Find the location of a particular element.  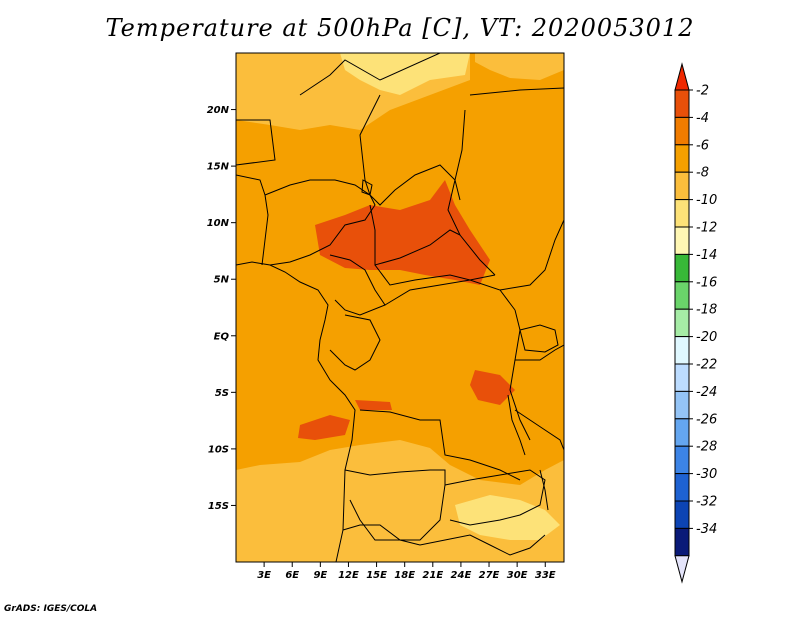

colorbar-label: -26 is located at coordinates (706, 419).